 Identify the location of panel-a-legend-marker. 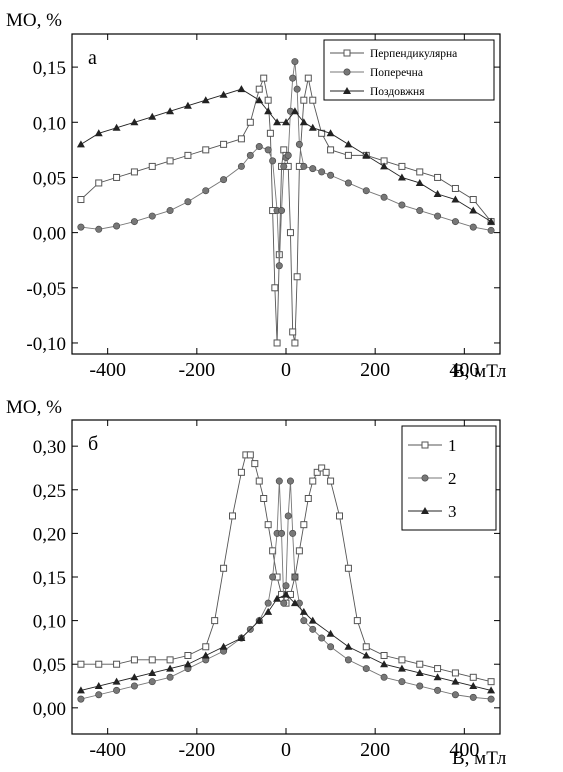
(347, 72).